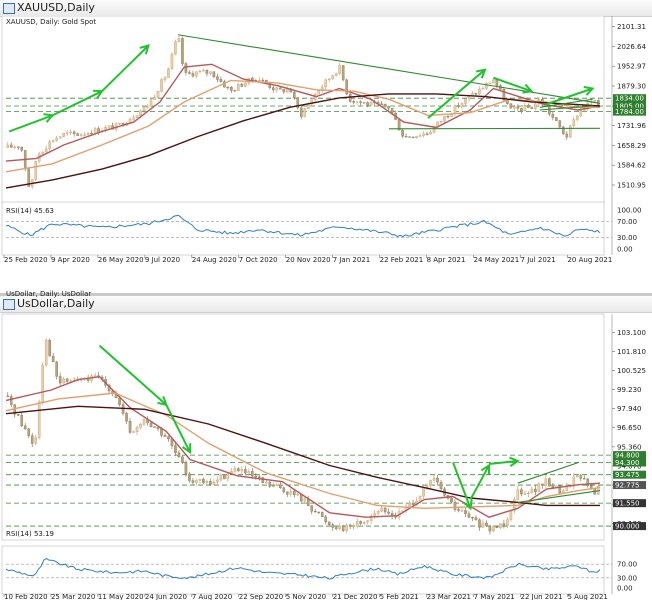 The width and height of the screenshot is (652, 600). I want to click on price-tick-label: 101.810, so click(631, 352).